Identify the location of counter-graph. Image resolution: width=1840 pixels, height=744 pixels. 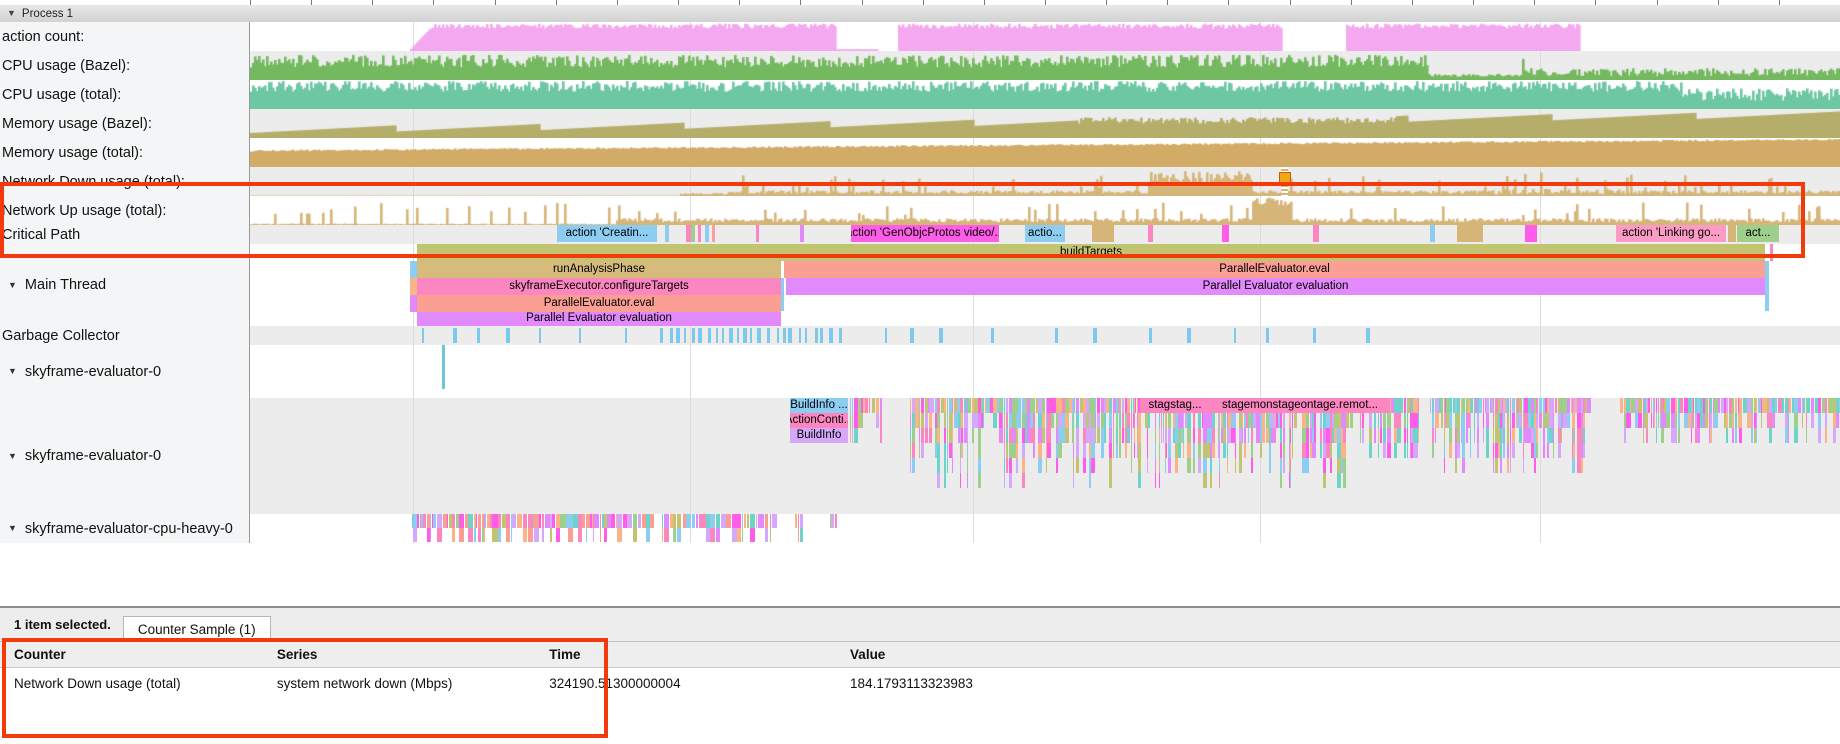
(1045, 123).